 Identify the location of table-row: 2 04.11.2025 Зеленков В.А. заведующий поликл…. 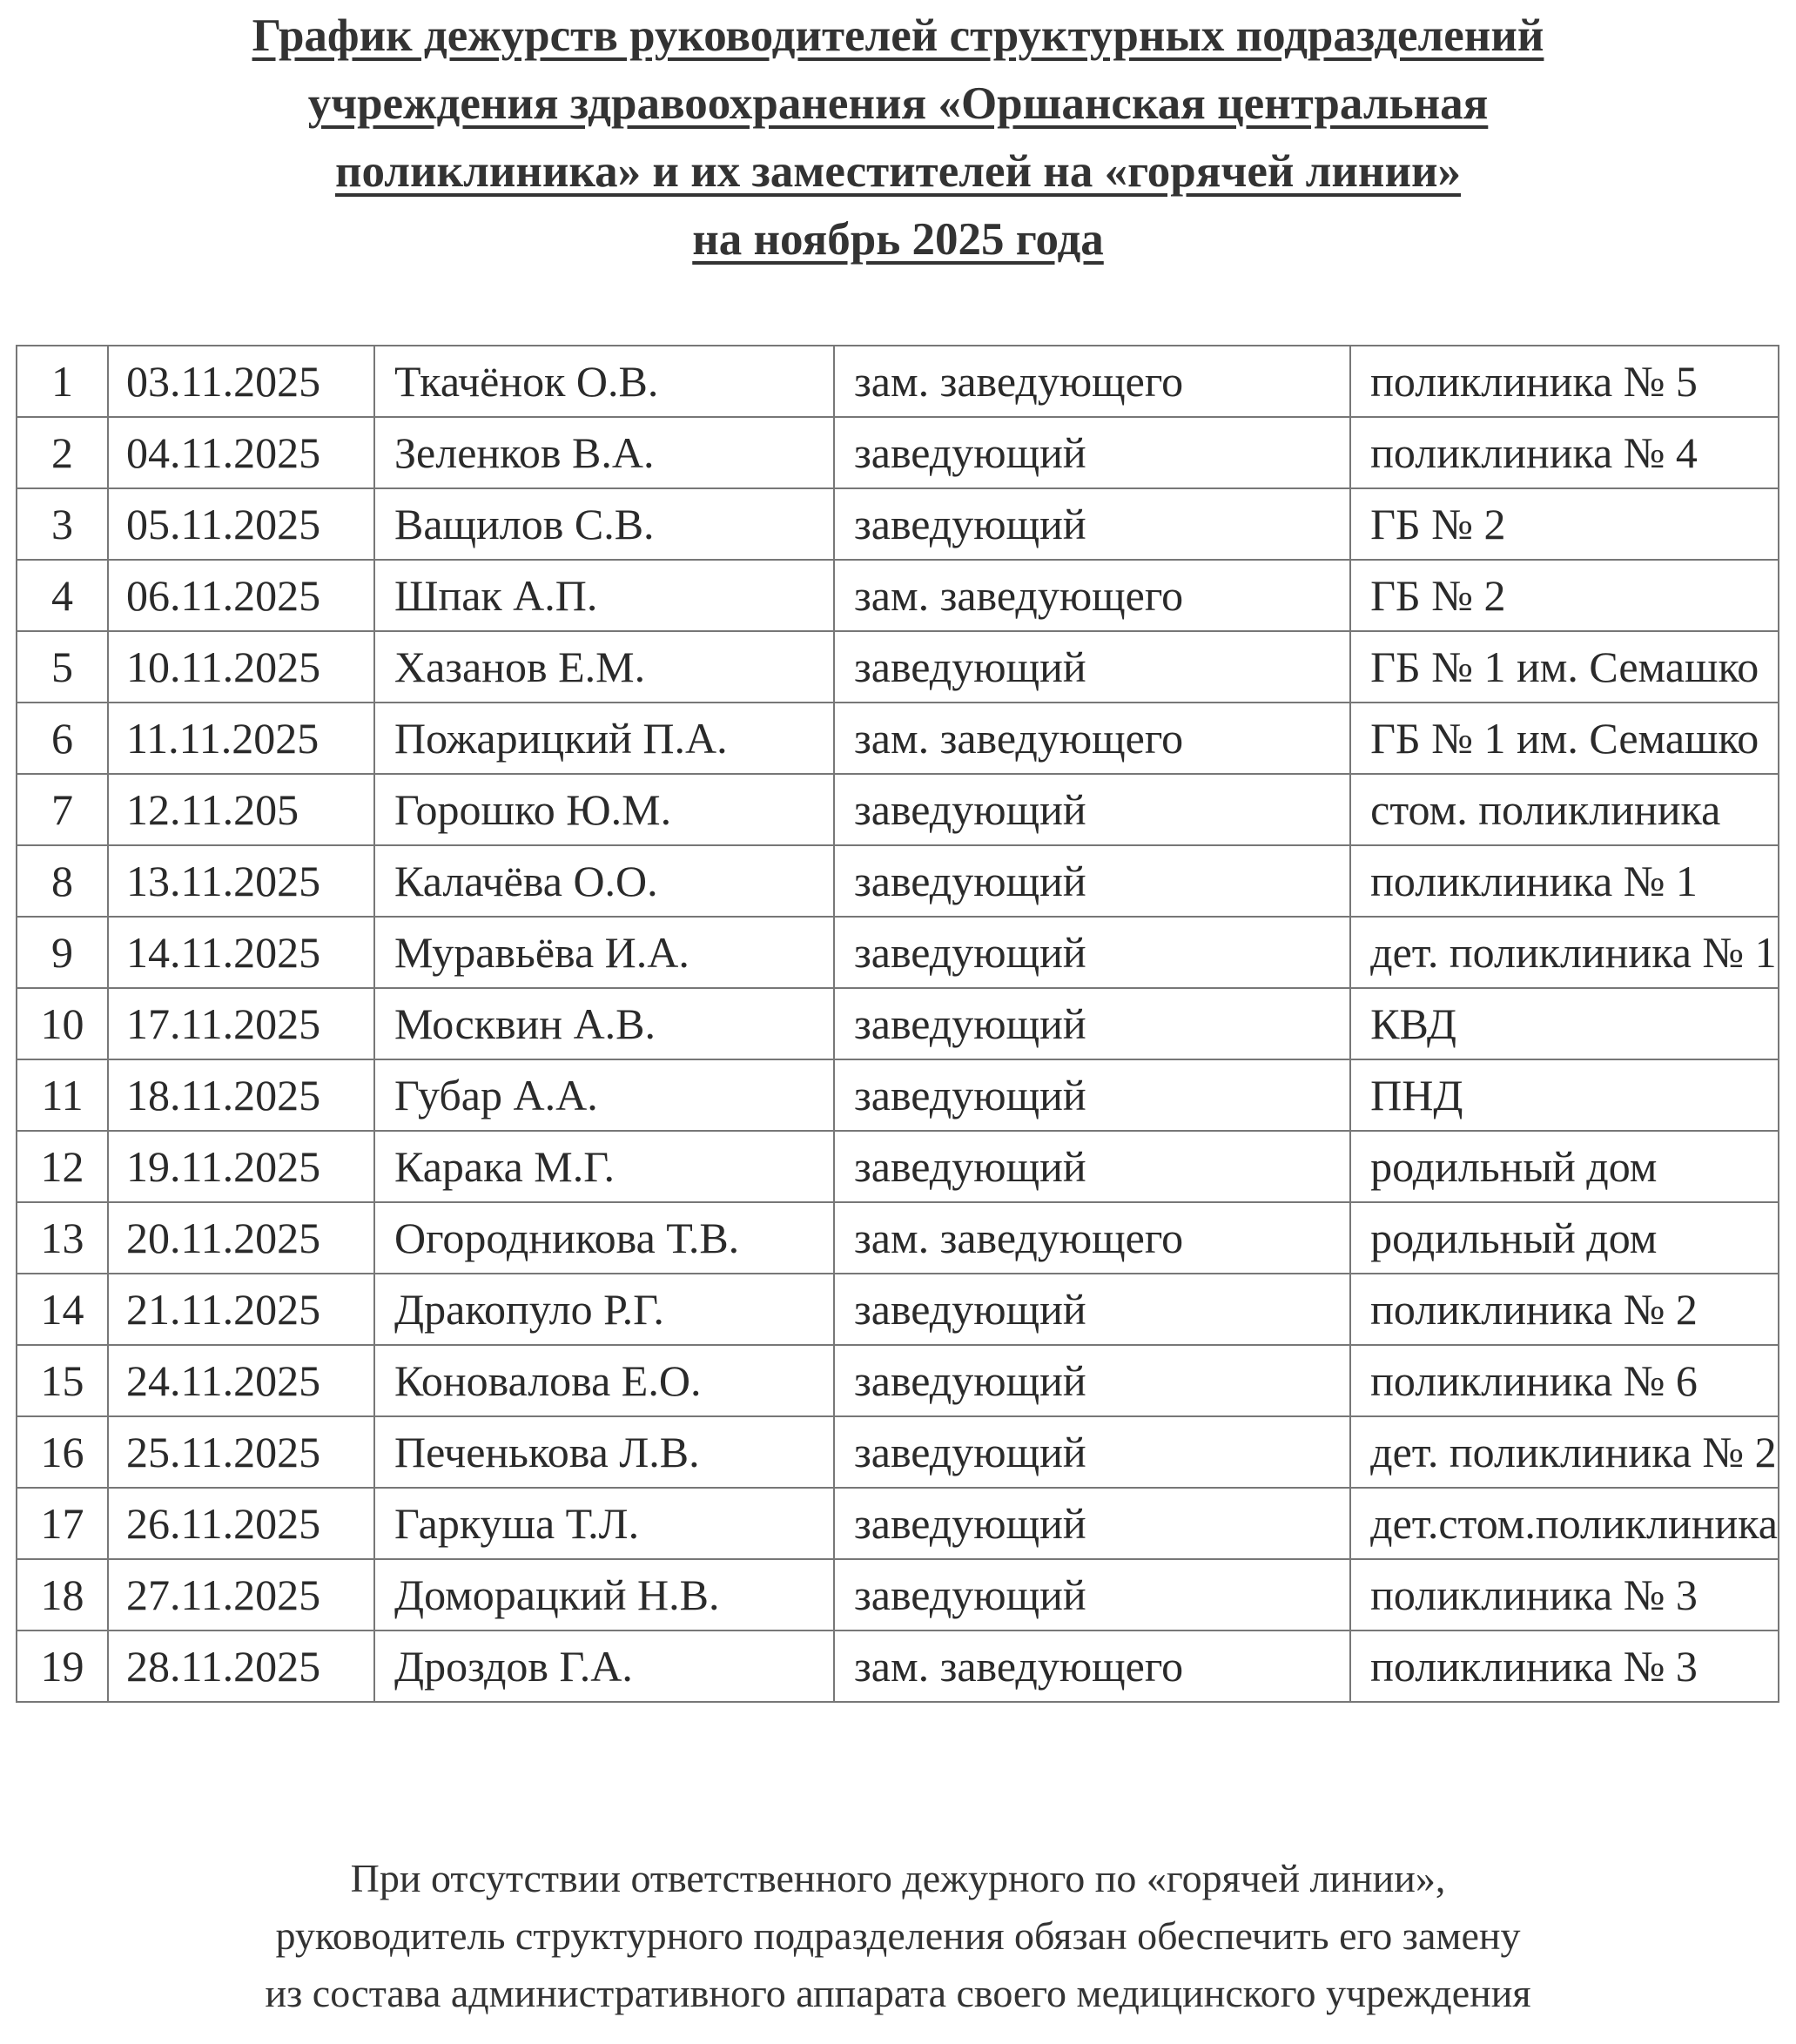
(897, 452).